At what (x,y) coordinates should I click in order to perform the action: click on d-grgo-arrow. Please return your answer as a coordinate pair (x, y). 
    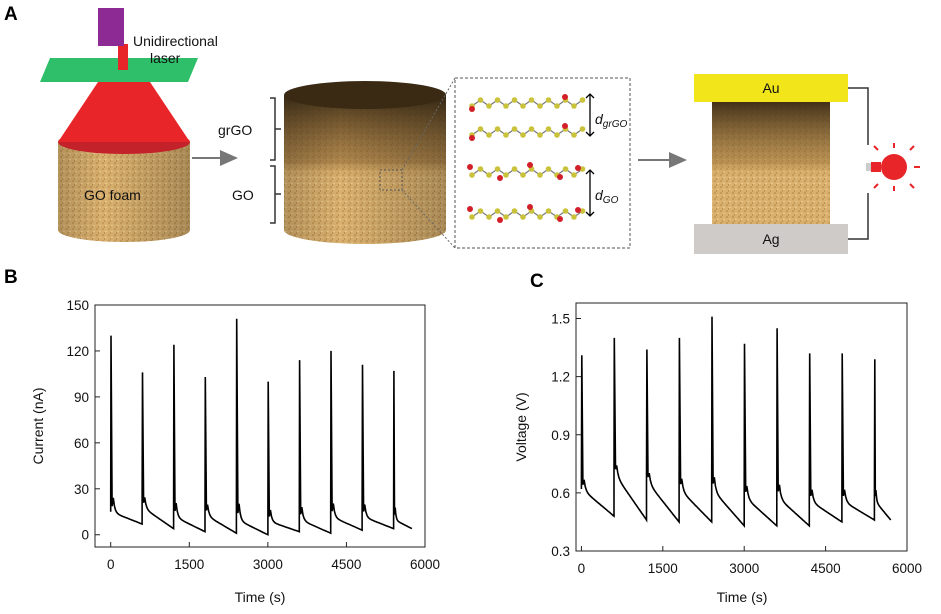
    Looking at the image, I should click on (590, 115).